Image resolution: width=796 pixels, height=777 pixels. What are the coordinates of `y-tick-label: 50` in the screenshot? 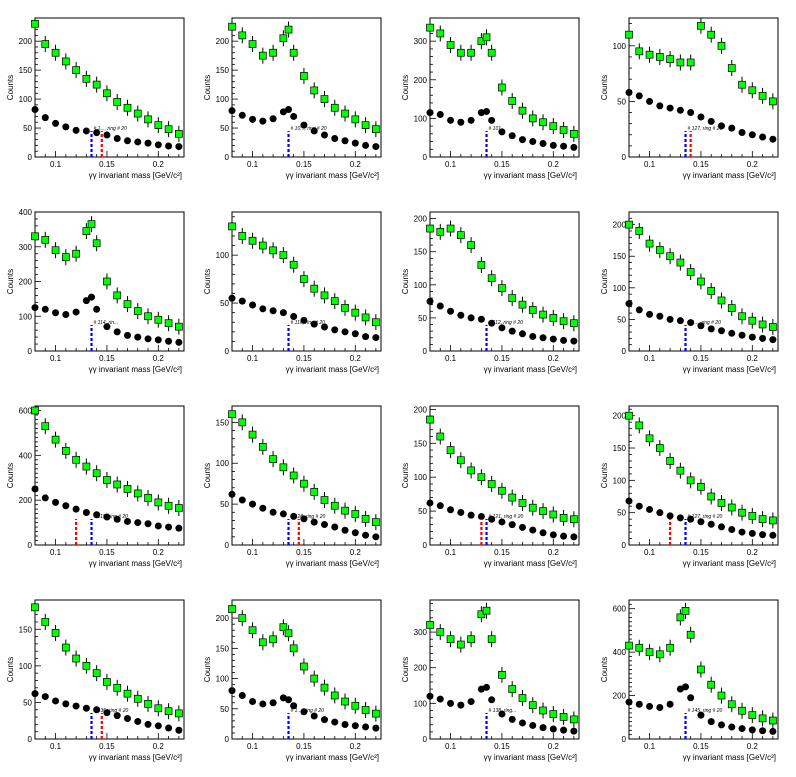 It's located at (224, 128).